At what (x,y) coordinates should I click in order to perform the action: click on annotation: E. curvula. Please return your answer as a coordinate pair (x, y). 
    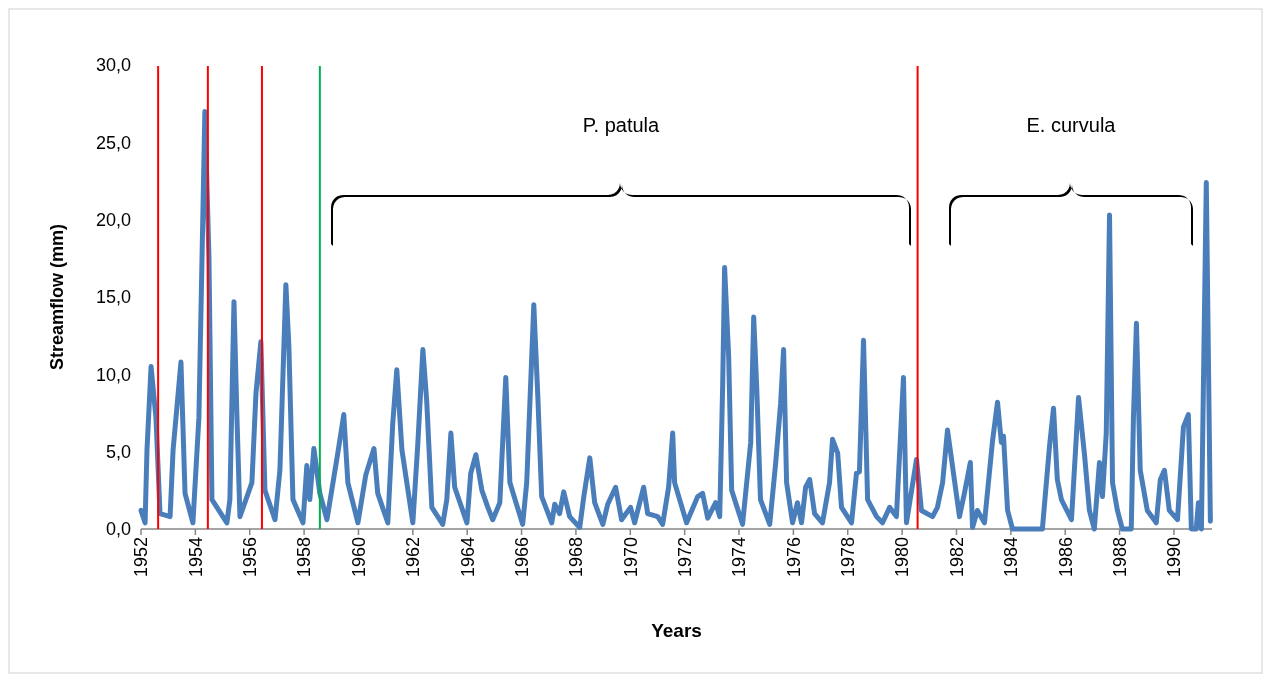
    Looking at the image, I should click on (1071, 125).